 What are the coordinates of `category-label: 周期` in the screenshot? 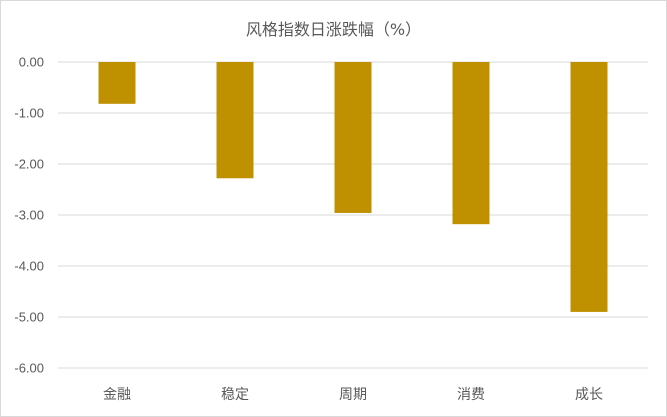 It's located at (353, 395).